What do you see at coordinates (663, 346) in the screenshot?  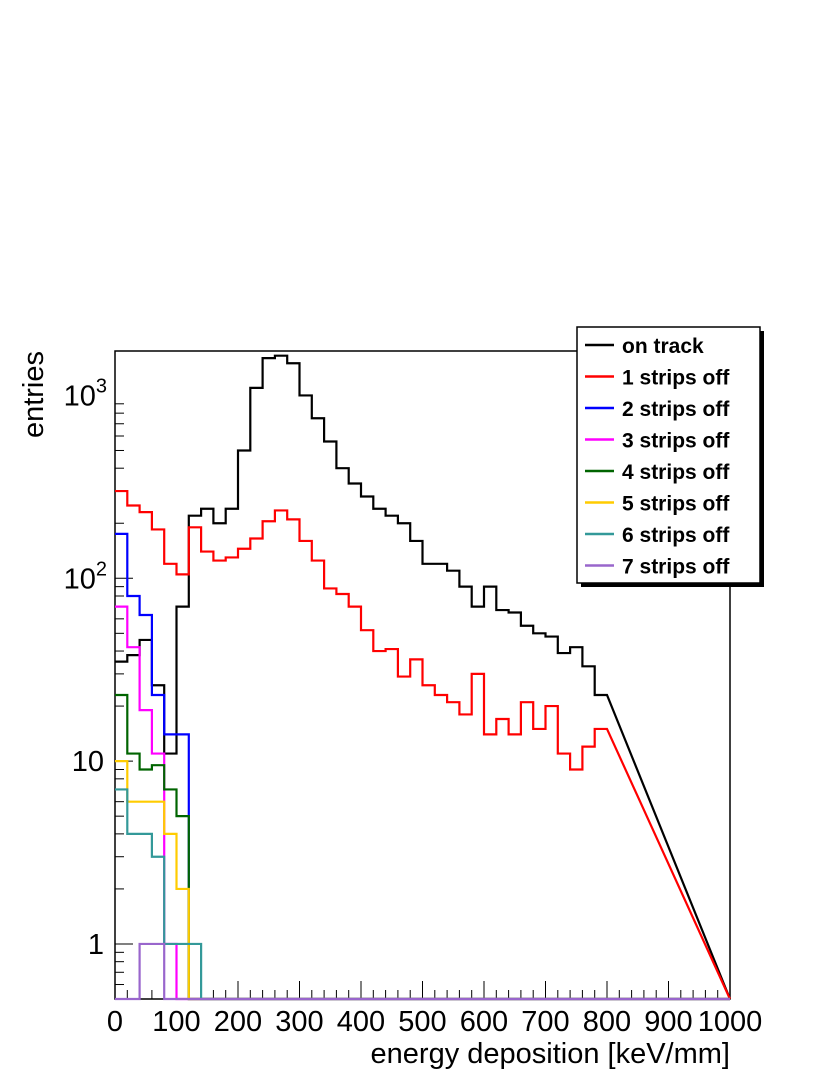 I see `legend-entry-label: on track` at bounding box center [663, 346].